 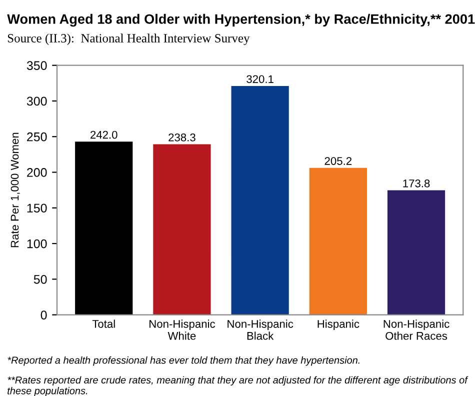 What do you see at coordinates (40, 279) in the screenshot?
I see `y-tick-label: 50` at bounding box center [40, 279].